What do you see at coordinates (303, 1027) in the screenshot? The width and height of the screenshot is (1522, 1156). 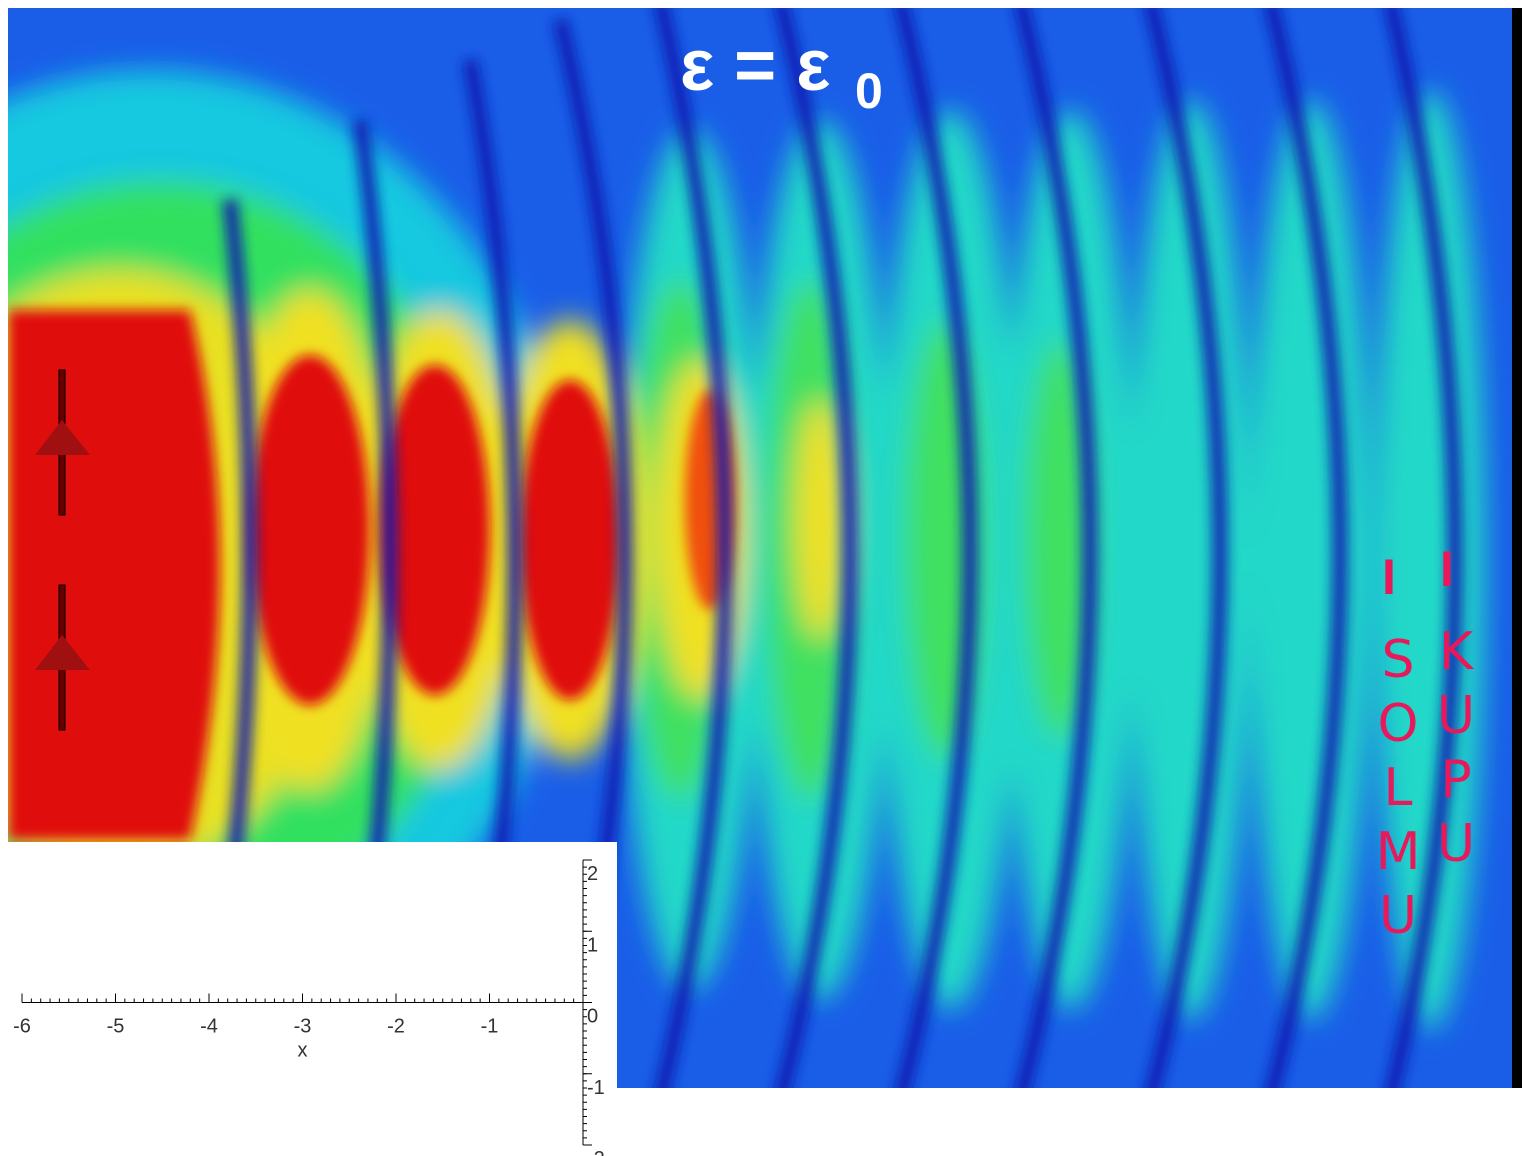 I see `x-tick-label: -3` at bounding box center [303, 1027].